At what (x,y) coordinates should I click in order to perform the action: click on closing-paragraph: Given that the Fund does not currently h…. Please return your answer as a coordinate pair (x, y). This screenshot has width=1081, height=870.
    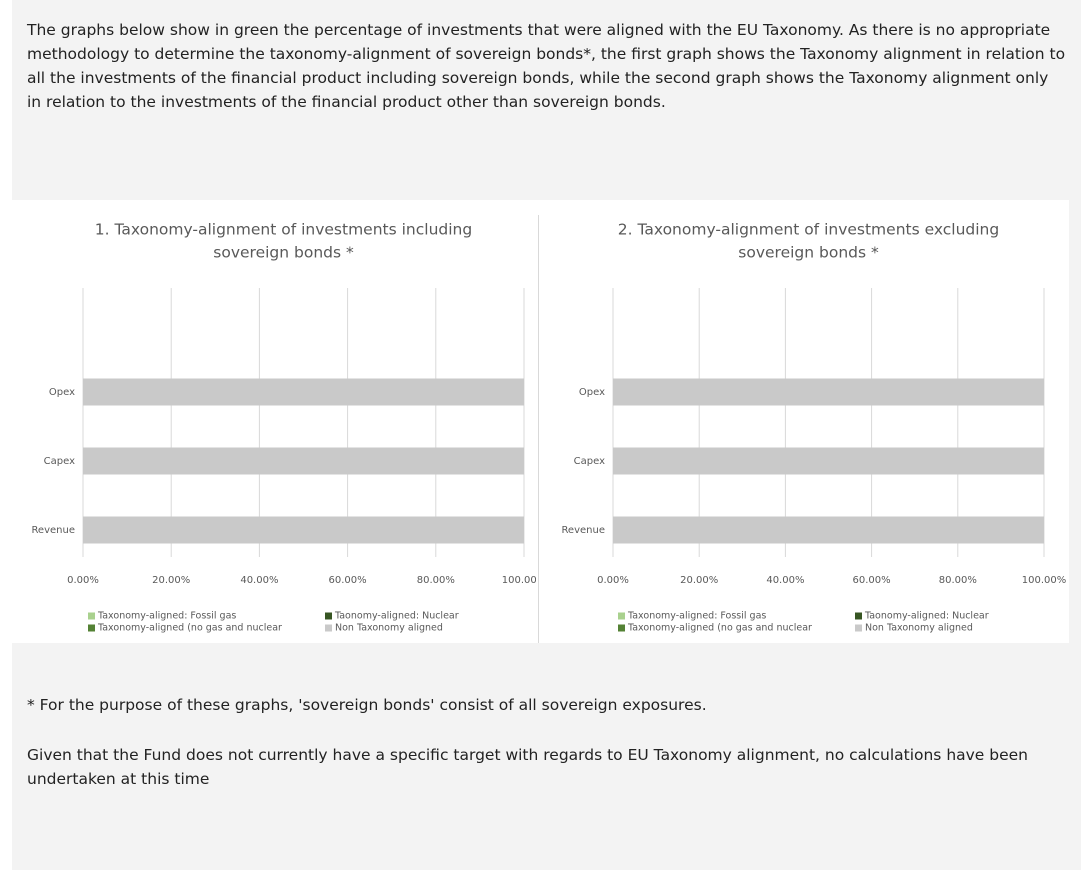
    Looking at the image, I should click on (528, 767).